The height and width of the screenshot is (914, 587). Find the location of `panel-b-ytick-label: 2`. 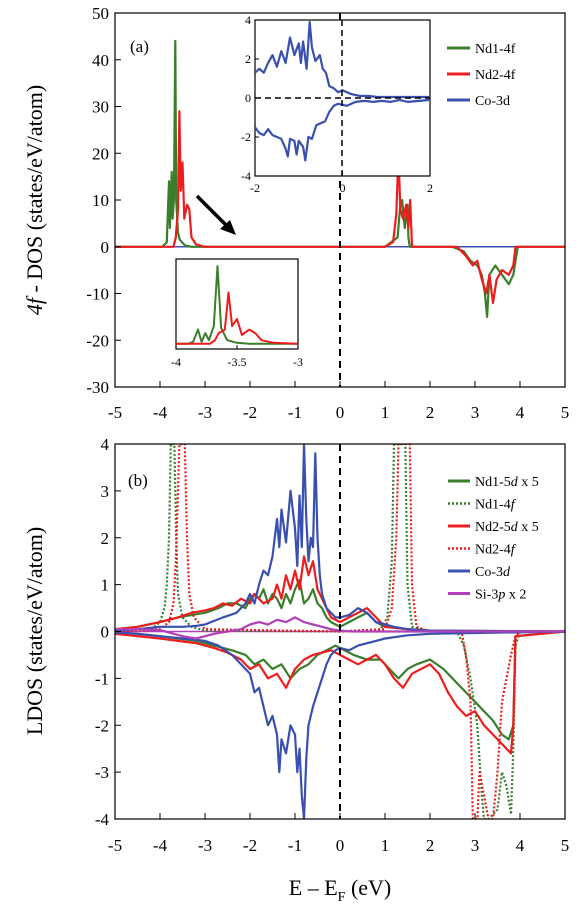

panel-b-ytick-label: 2 is located at coordinates (105, 538).